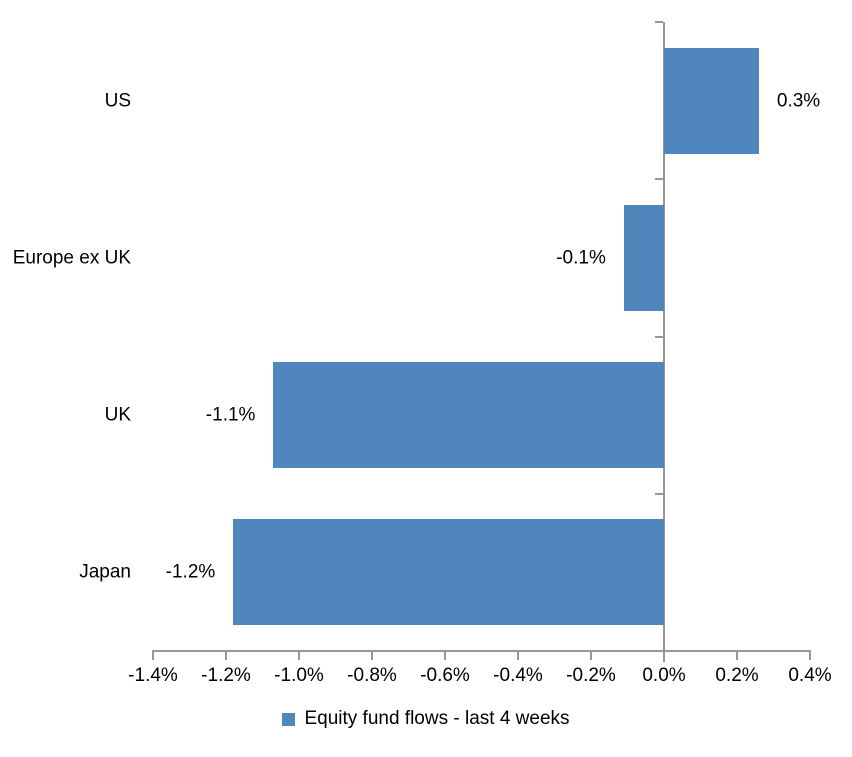 The width and height of the screenshot is (852, 757). I want to click on x-tick-label: 0.4%, so click(810, 675).